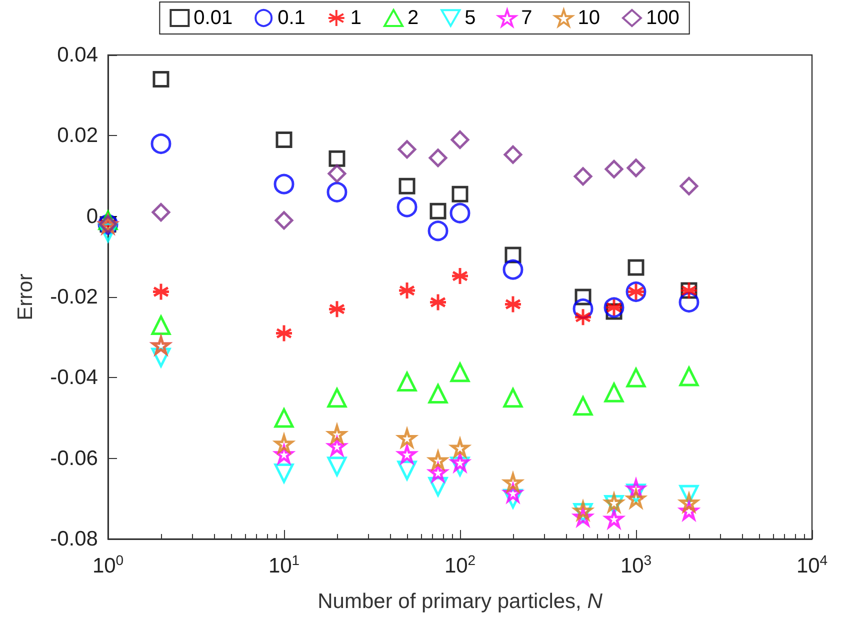  What do you see at coordinates (292, 18) in the screenshot?
I see `legend-label: 0.1` at bounding box center [292, 18].